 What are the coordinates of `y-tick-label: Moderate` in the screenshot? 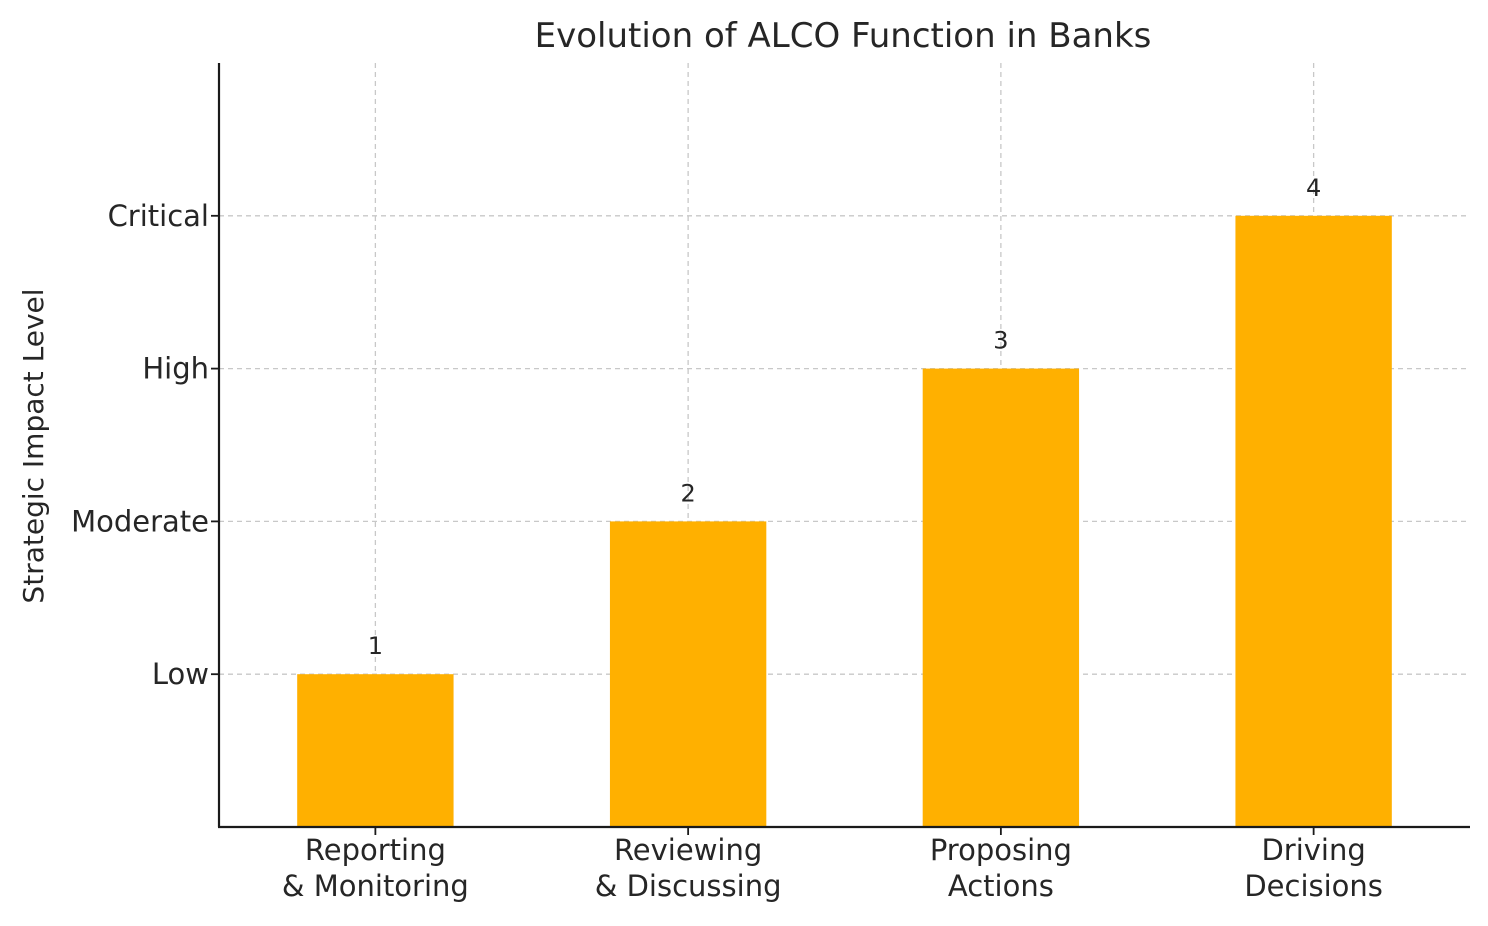 It's located at (140, 521).